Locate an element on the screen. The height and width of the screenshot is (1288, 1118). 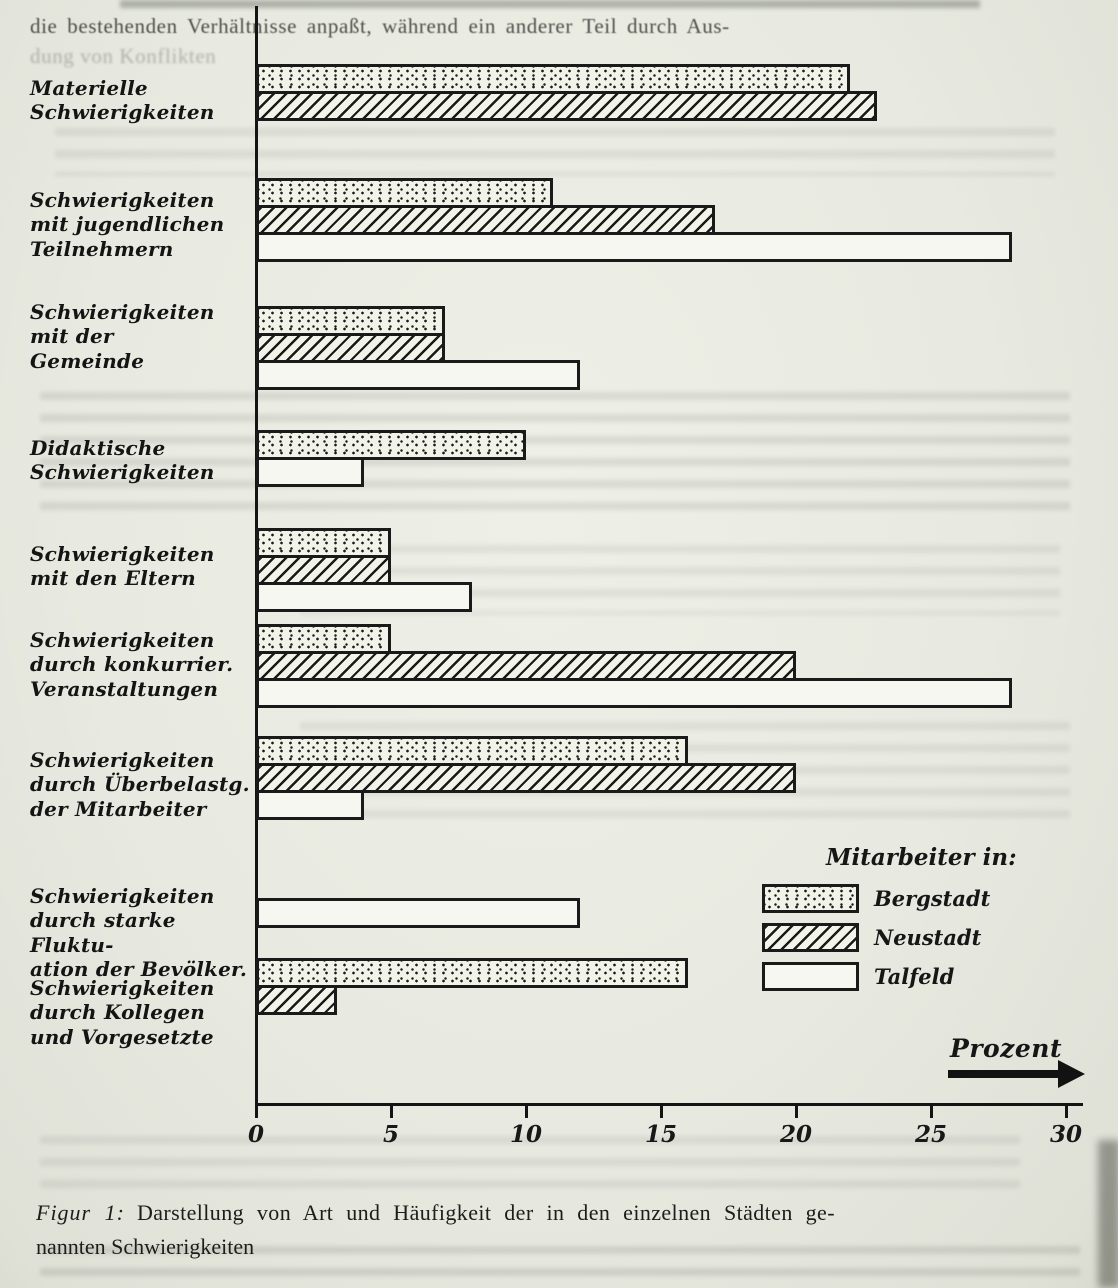
legend-item-bergstadt: Bergstadt is located at coordinates (876, 898).